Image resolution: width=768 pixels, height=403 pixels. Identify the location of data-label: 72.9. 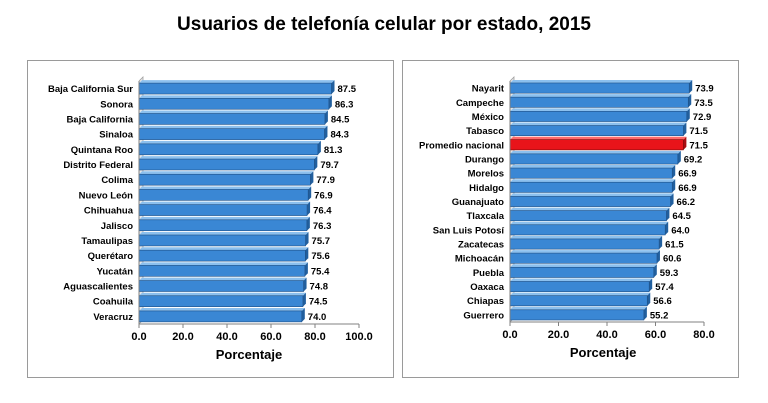
(702, 117).